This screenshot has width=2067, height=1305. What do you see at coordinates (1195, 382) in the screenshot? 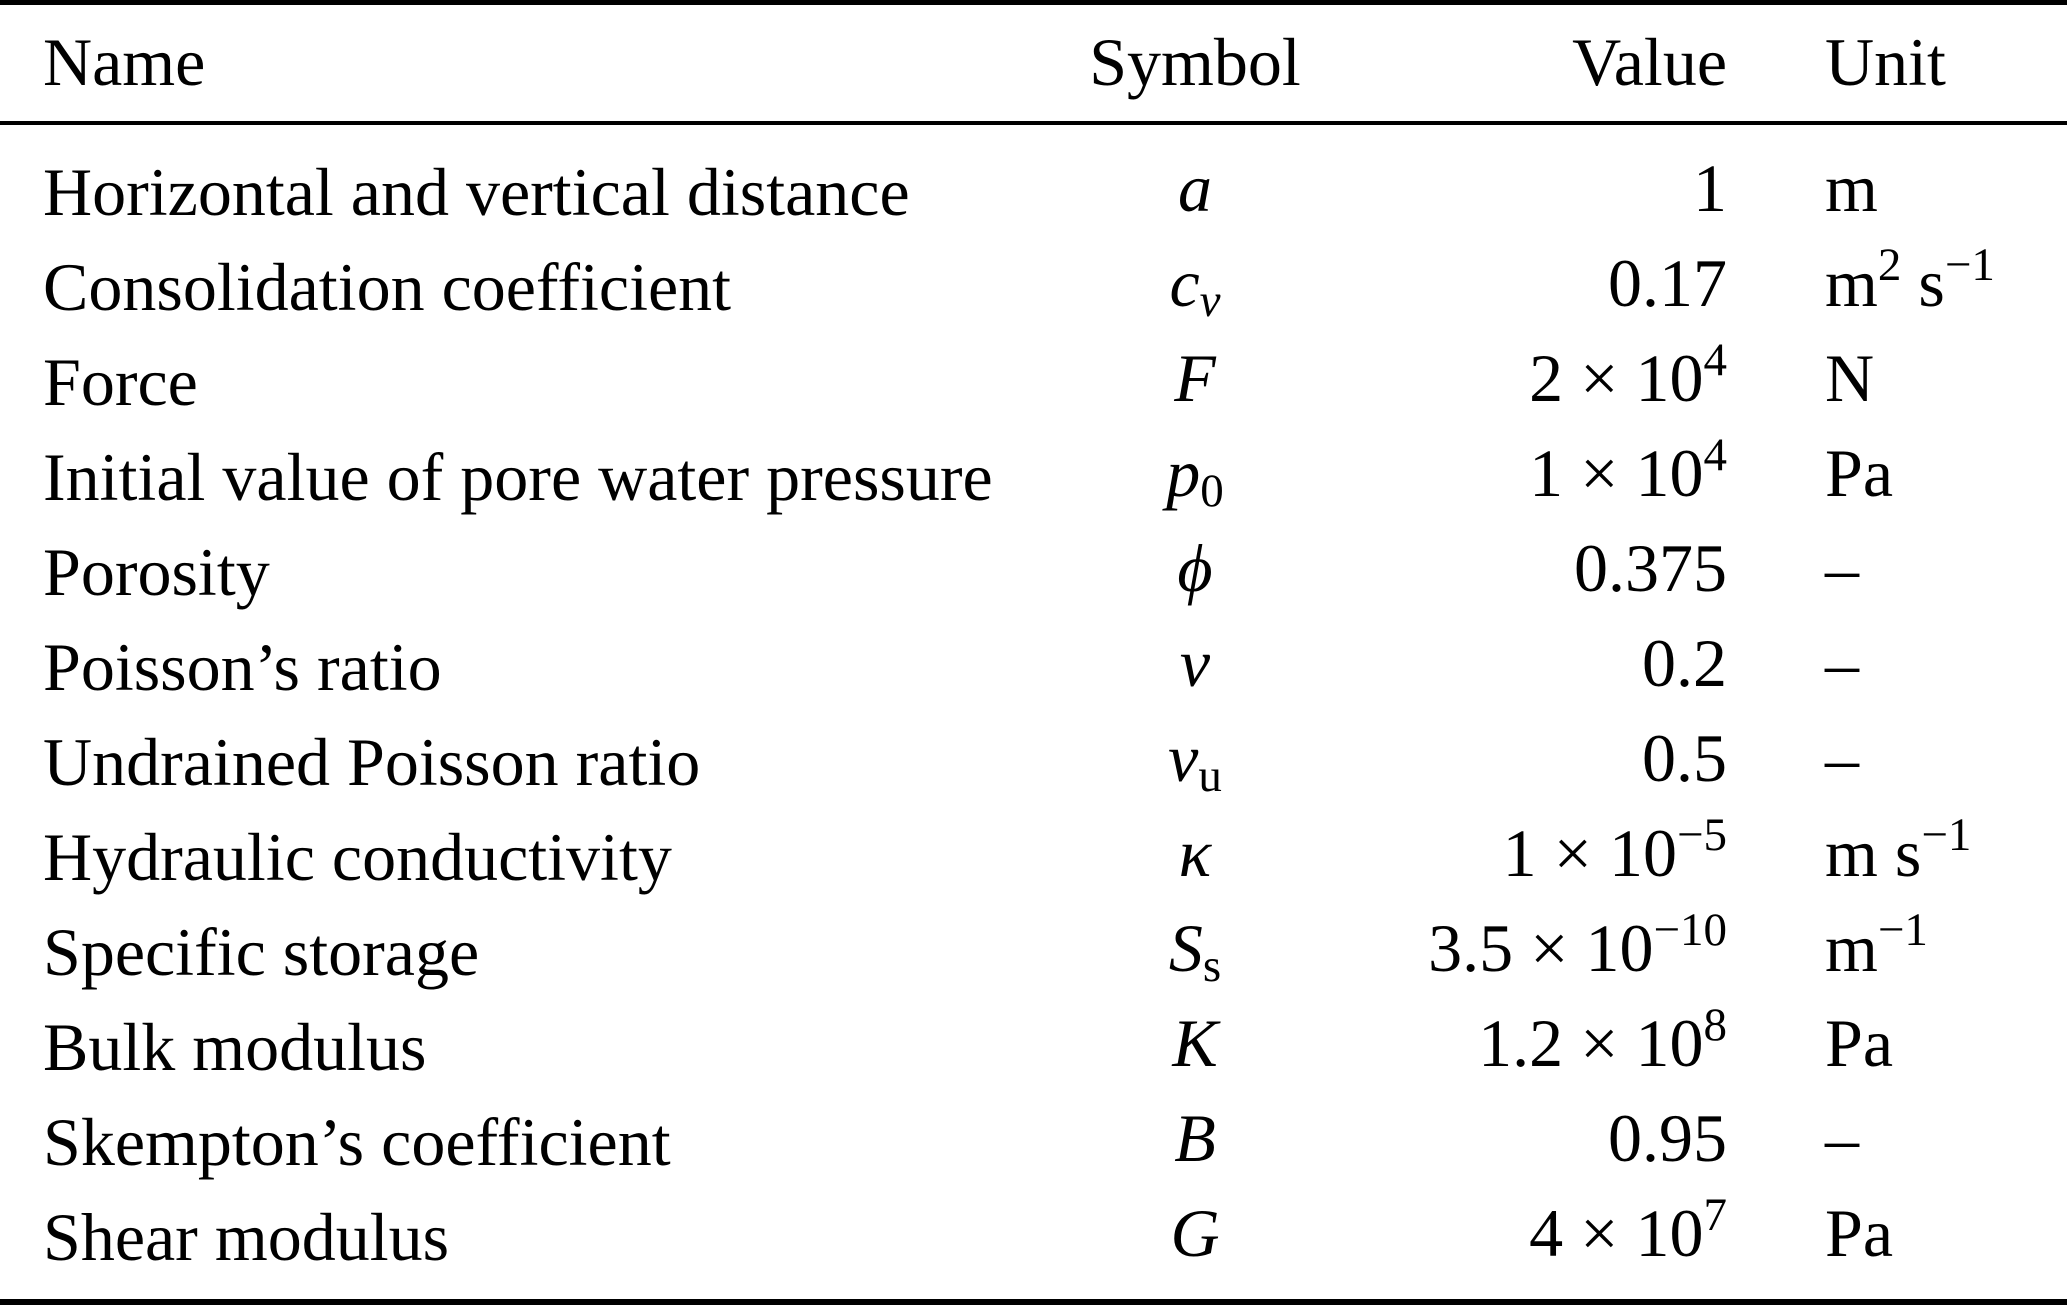
I see `param-symbol-cell: F` at bounding box center [1195, 382].